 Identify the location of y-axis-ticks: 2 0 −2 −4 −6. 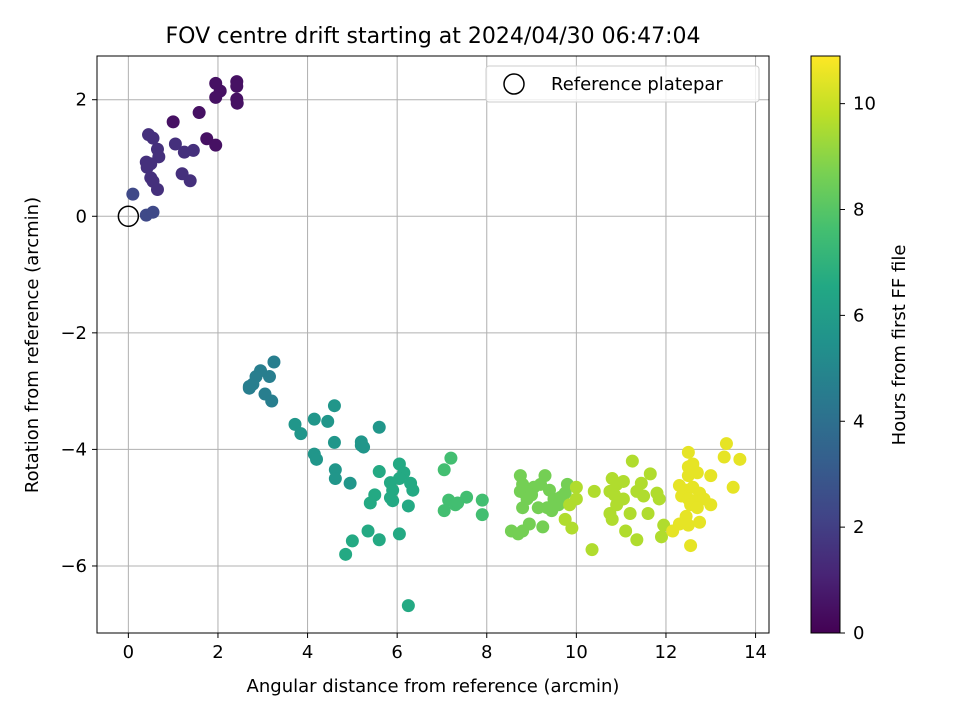
(78, 333).